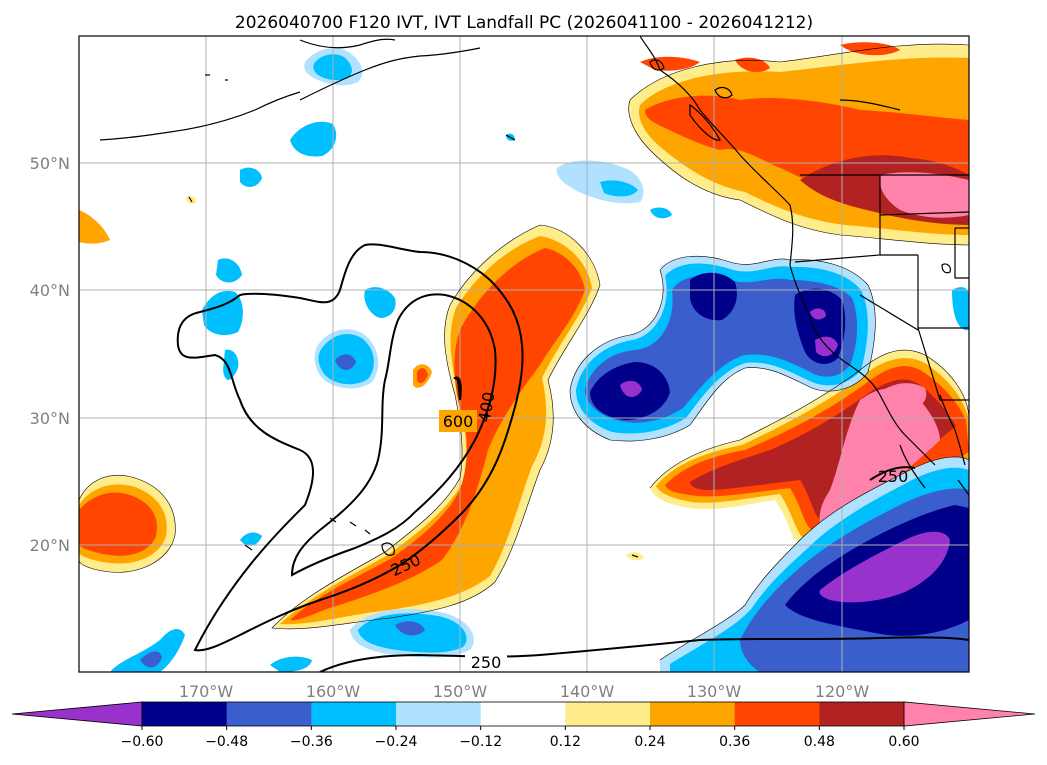 Image resolution: width=1047 pixels, height=765 pixels. What do you see at coordinates (226, 742) in the screenshot?
I see `colorbar-tick-label: −0.48` at bounding box center [226, 742].